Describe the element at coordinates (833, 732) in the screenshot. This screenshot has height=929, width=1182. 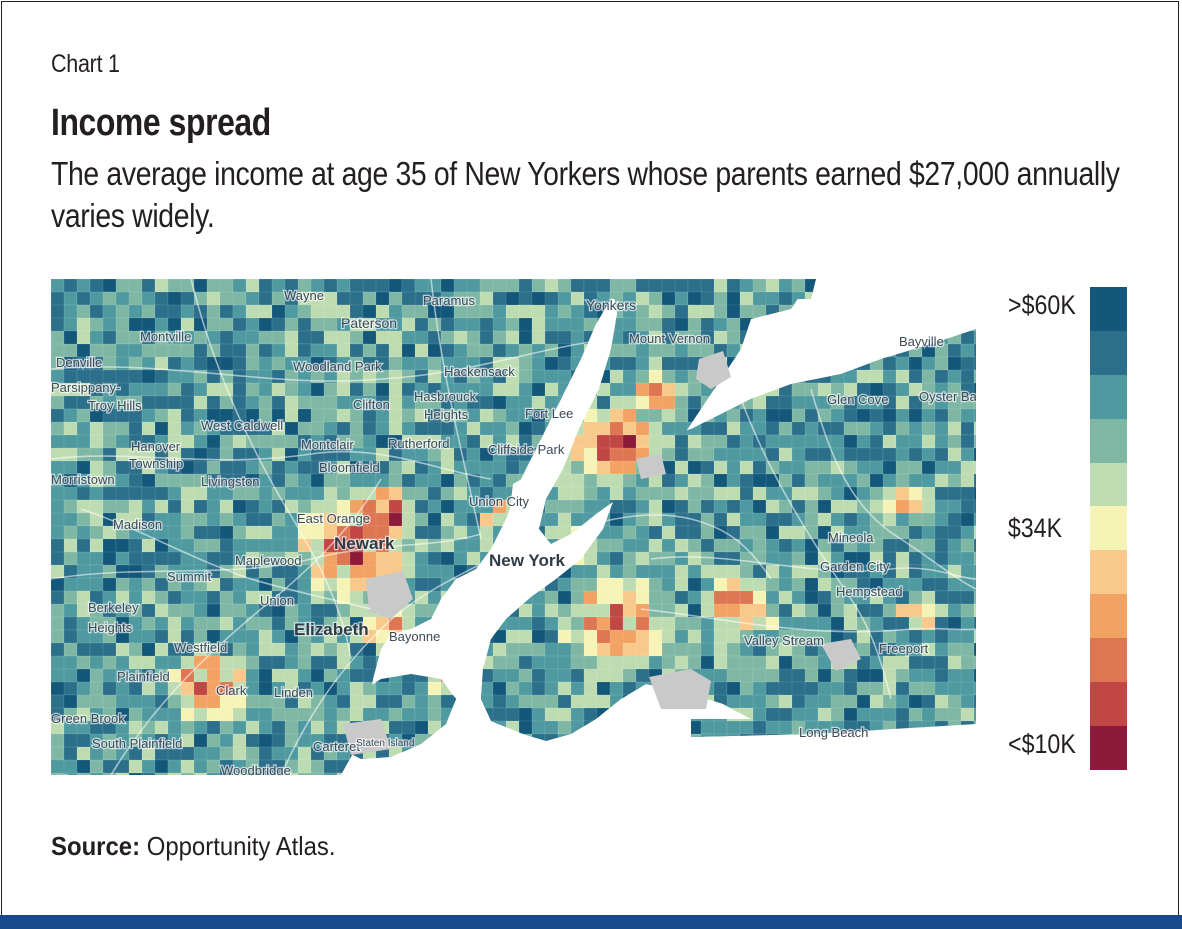
I see `place-label: Long Beach` at that location.